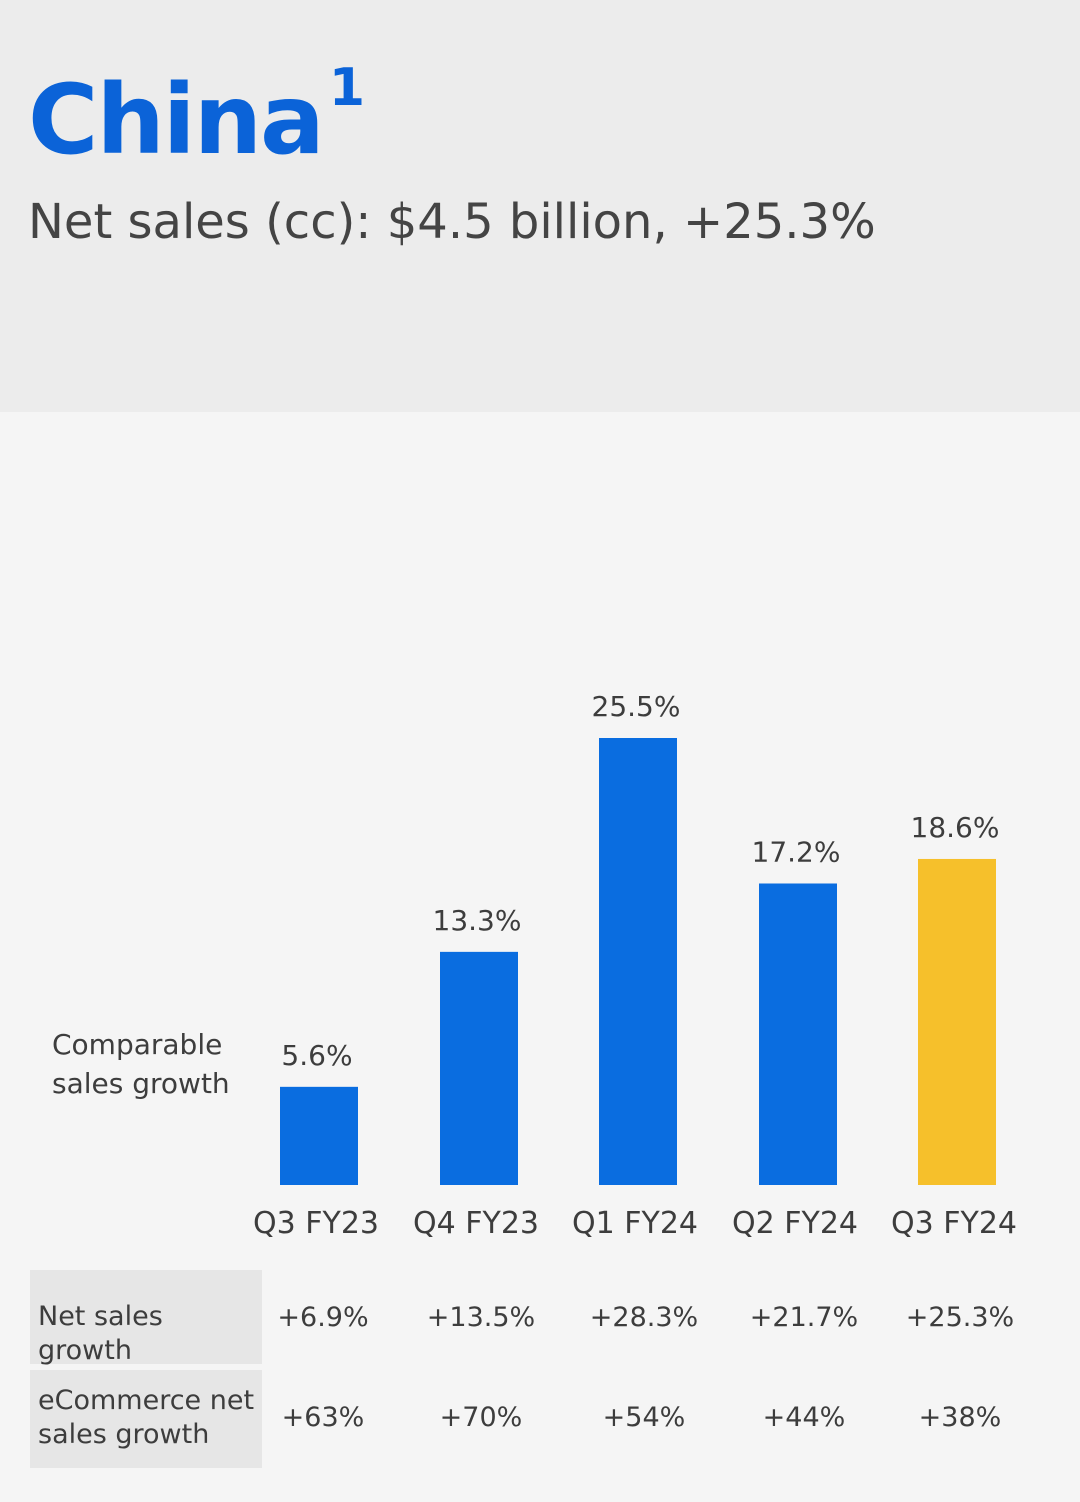  What do you see at coordinates (481, 1317) in the screenshot?
I see `net-sales-growth-value: +13.5%` at bounding box center [481, 1317].